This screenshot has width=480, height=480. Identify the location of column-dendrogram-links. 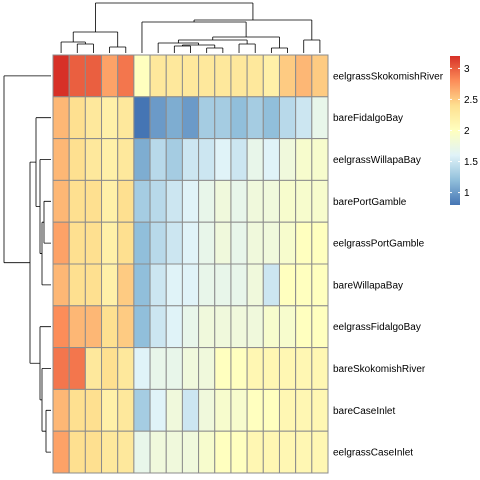
(190, 27).